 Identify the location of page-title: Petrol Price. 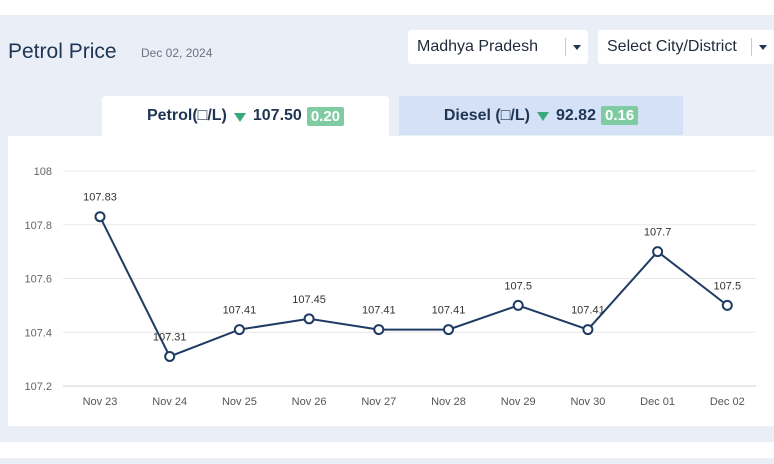
(62, 51).